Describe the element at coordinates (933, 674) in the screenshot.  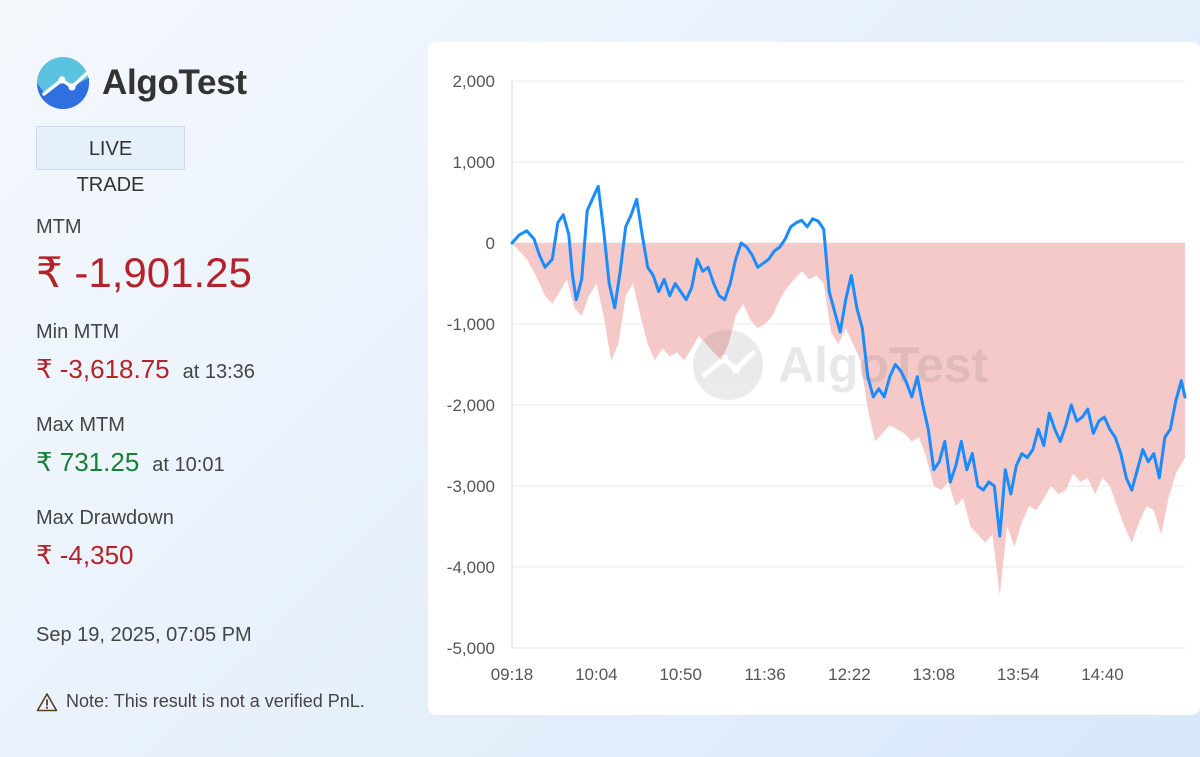
I see `x-tick-label: 13:08` at that location.